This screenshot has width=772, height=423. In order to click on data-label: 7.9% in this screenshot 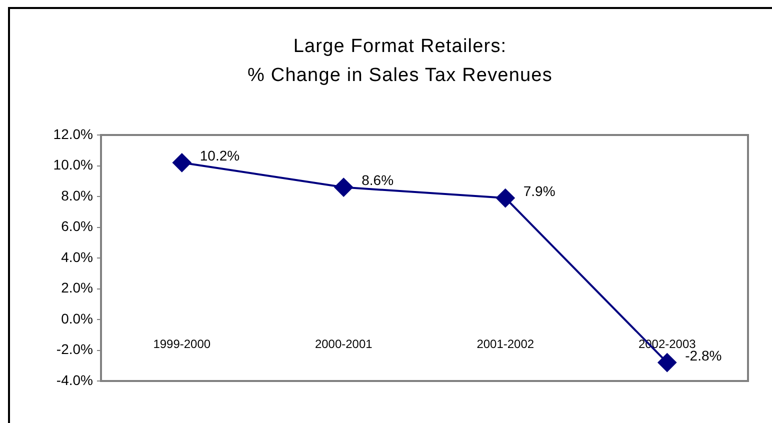, I will do `click(539, 190)`.